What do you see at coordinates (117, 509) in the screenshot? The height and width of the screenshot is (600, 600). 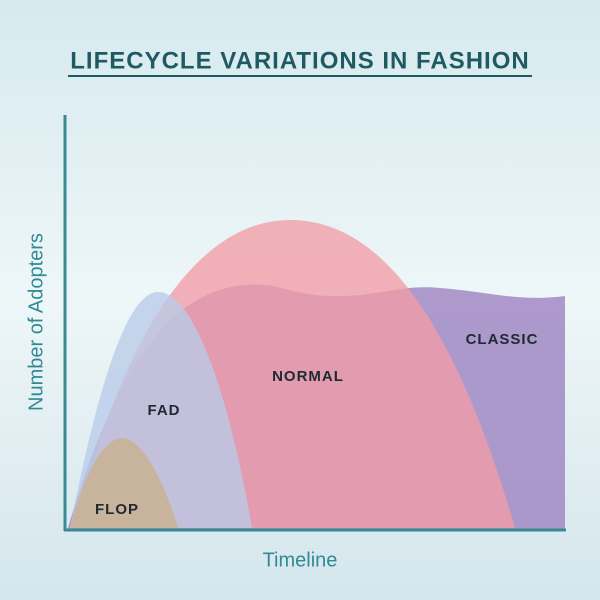 I see `curve-label: FLOP` at bounding box center [117, 509].